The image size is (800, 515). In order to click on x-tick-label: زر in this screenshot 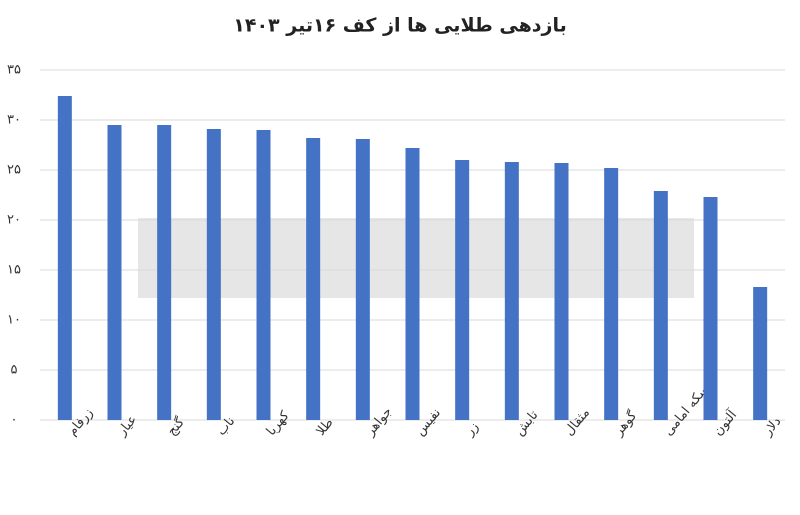, I will do `click(472, 430)`.